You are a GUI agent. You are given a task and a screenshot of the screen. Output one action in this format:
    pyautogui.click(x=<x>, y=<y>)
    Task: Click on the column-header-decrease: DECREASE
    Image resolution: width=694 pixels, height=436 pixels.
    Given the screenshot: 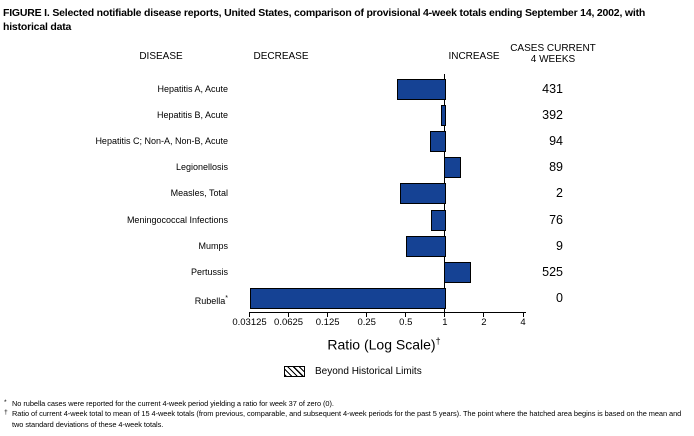 What is the action you would take?
    pyautogui.click(x=281, y=56)
    